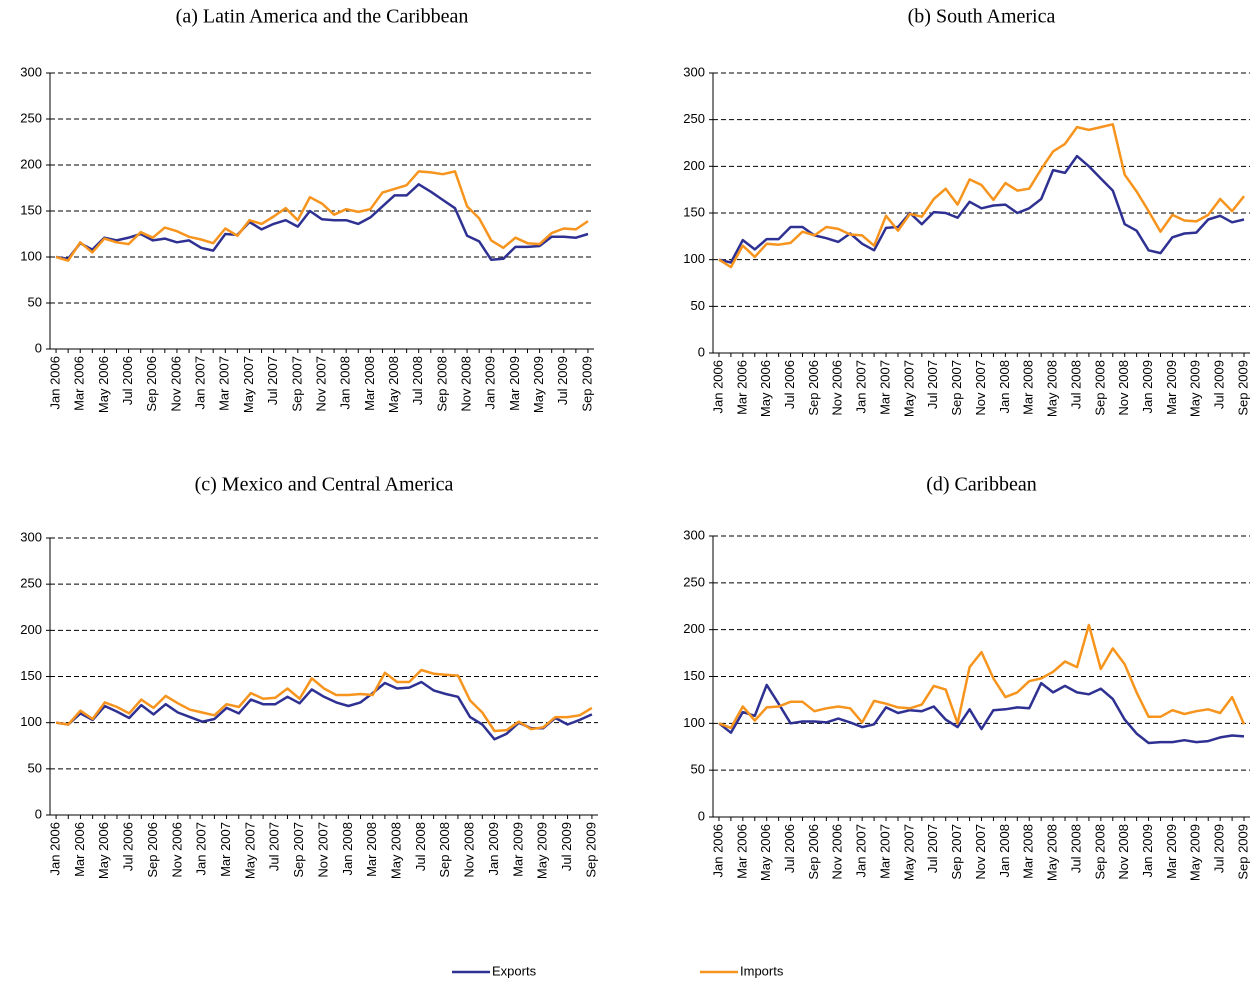  What do you see at coordinates (248, 384) in the screenshot?
I see `x-tick-label: May 2007` at bounding box center [248, 384].